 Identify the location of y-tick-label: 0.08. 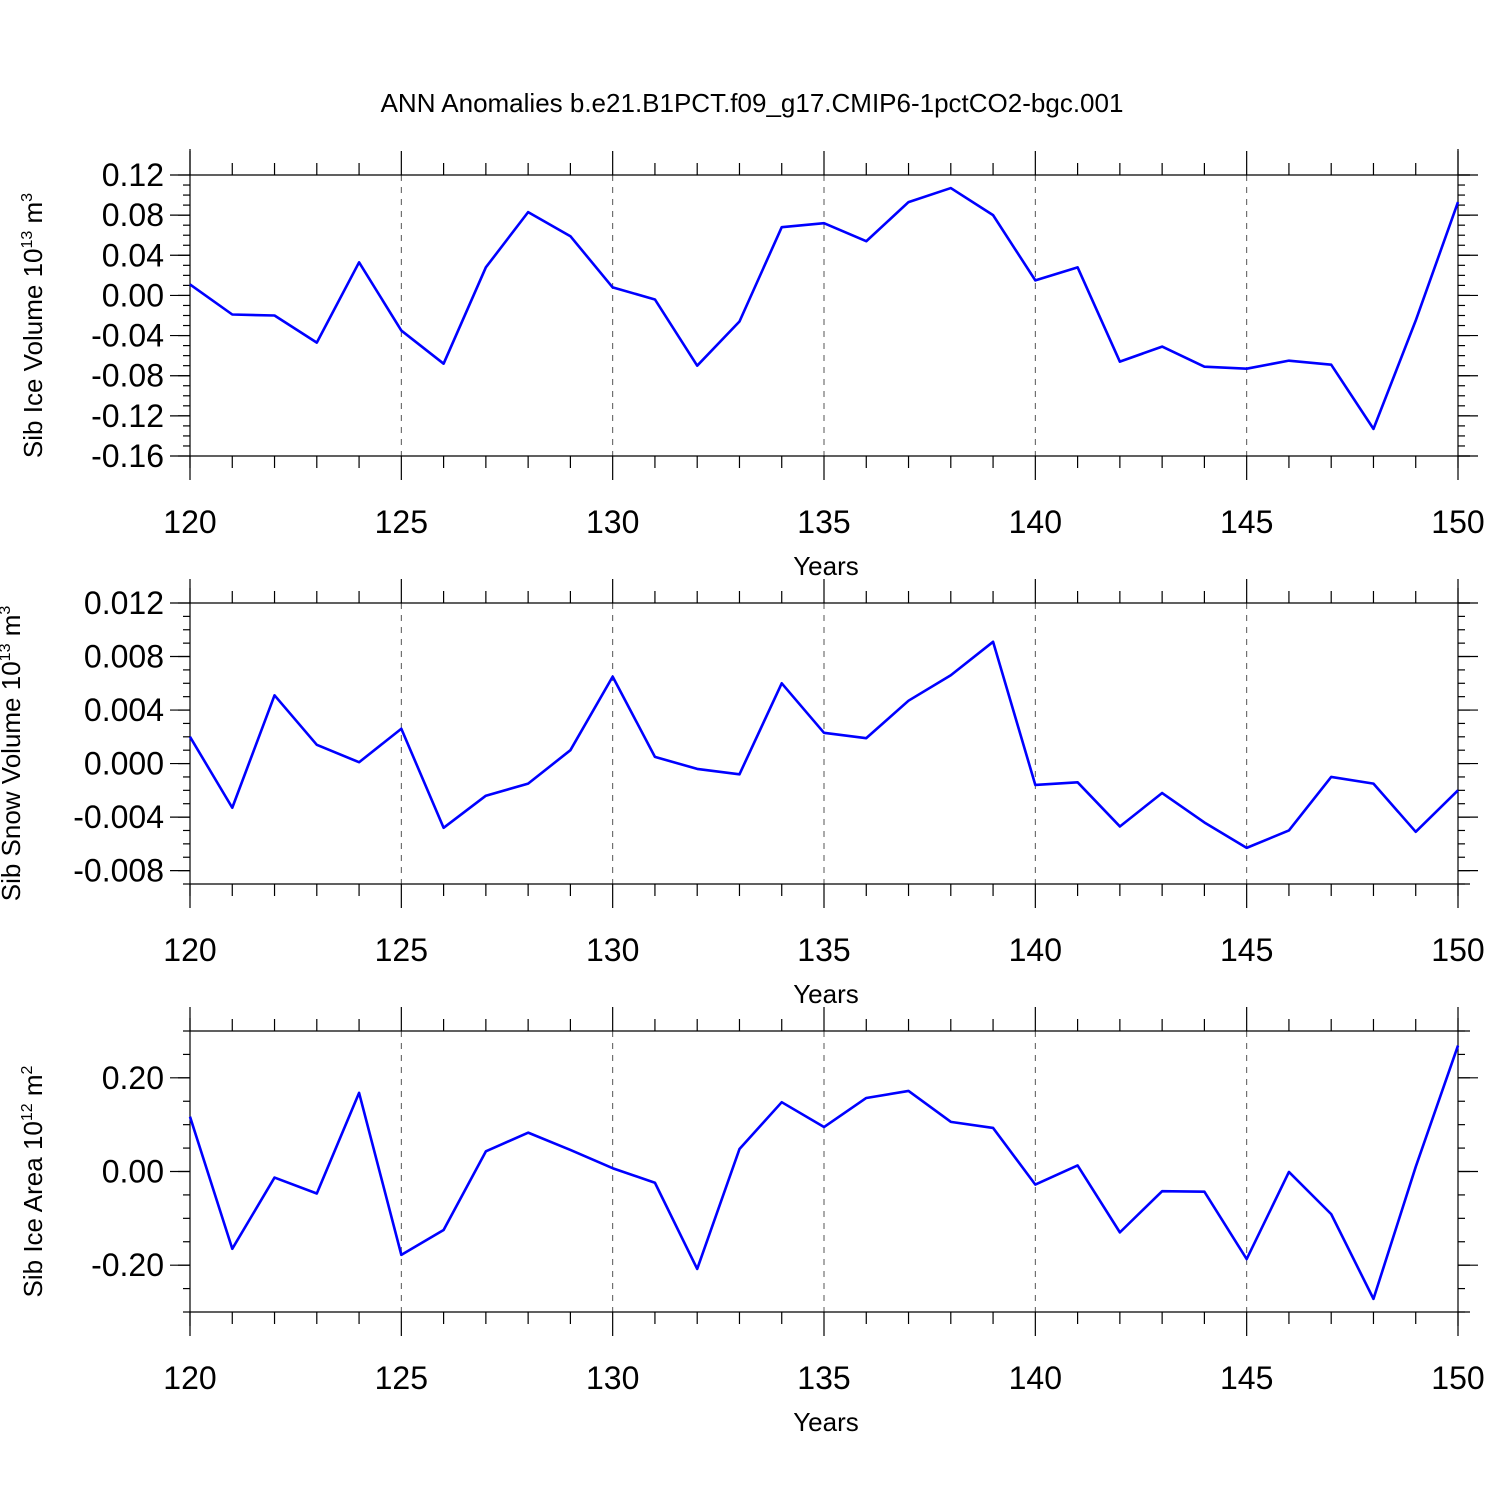
(133, 215).